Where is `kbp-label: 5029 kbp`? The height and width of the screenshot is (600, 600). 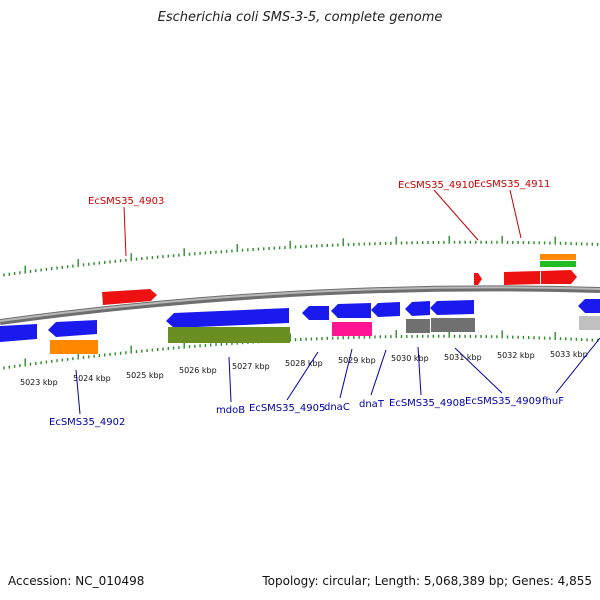 kbp-label: 5029 kbp is located at coordinates (357, 360).